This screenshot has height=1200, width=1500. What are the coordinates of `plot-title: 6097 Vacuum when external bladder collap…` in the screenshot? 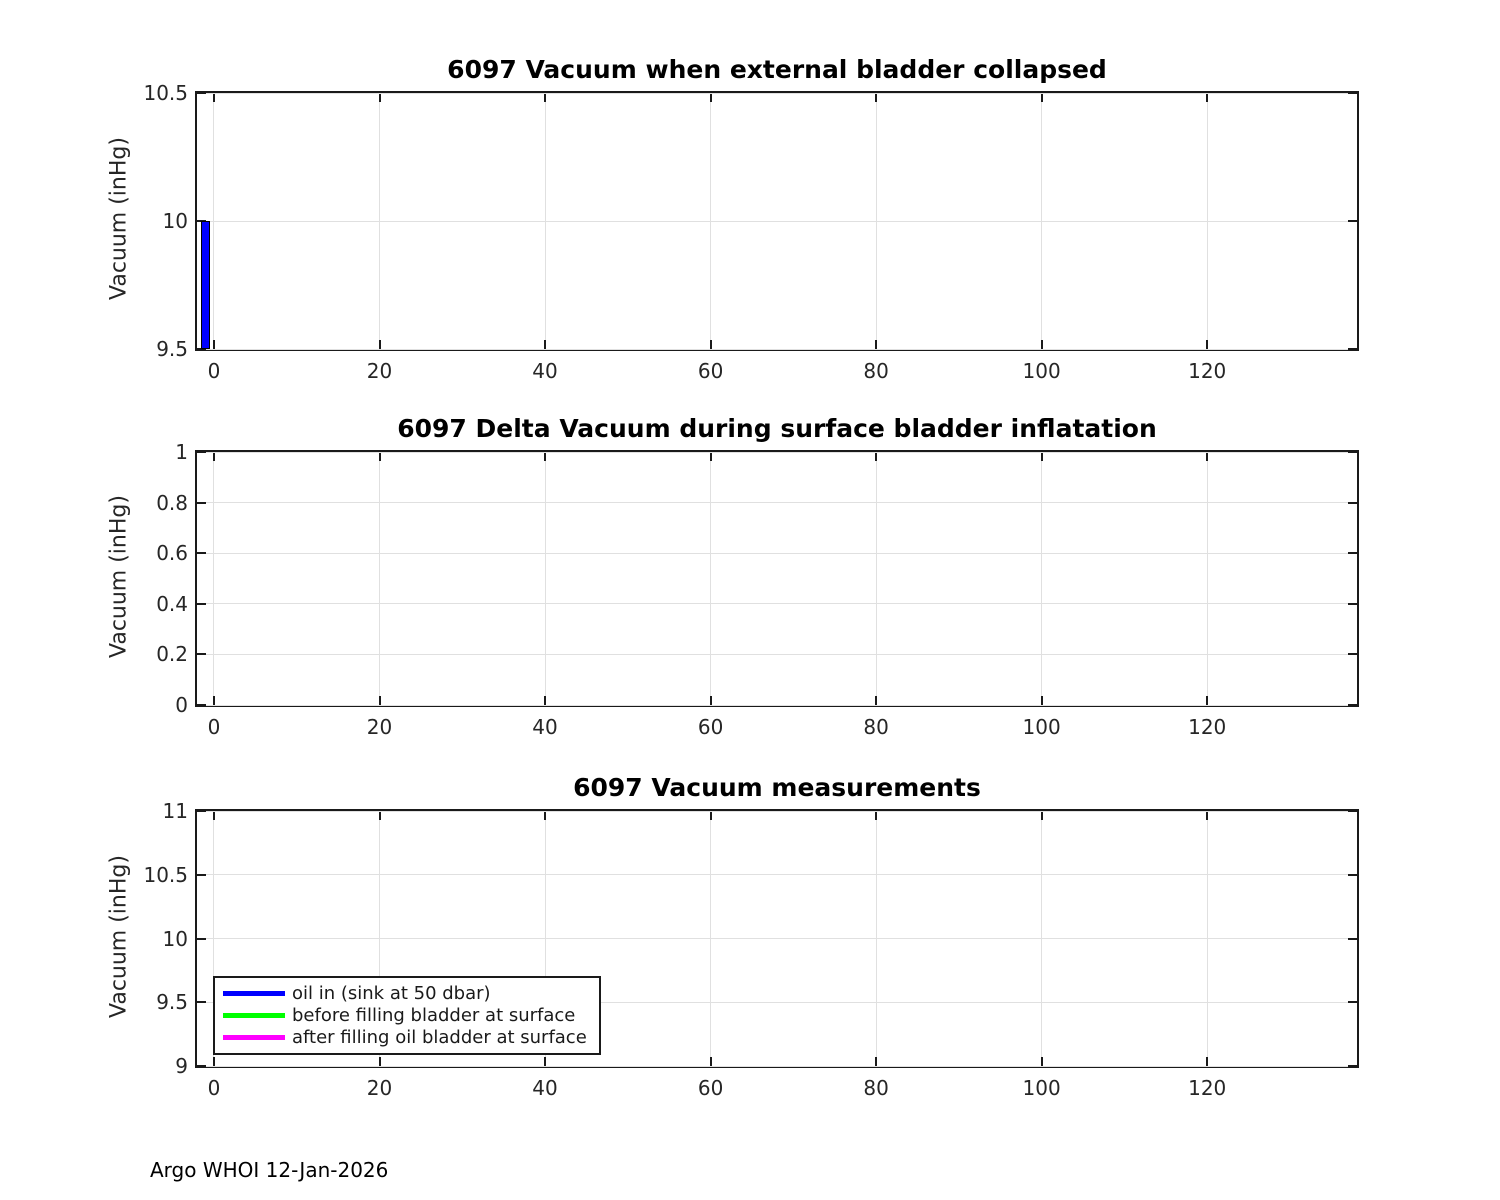 It's located at (777, 69).